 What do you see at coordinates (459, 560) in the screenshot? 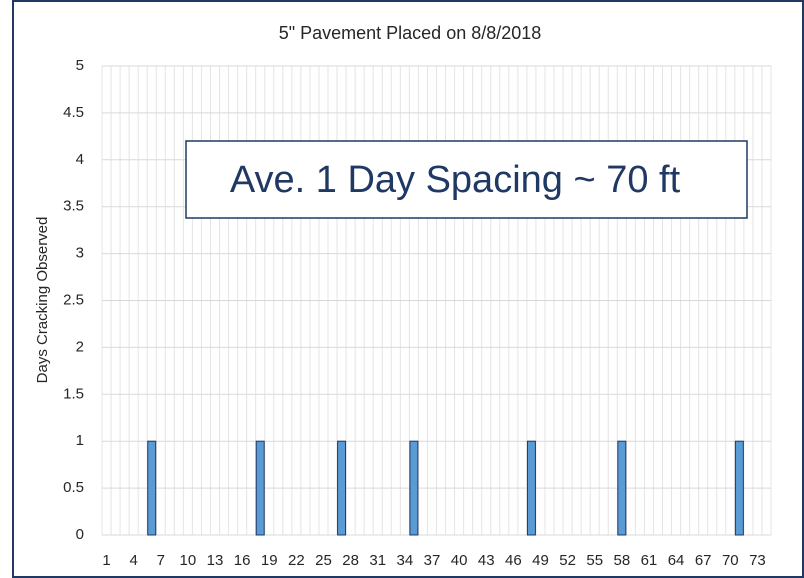
I see `x-tick-label: 40` at bounding box center [459, 560].